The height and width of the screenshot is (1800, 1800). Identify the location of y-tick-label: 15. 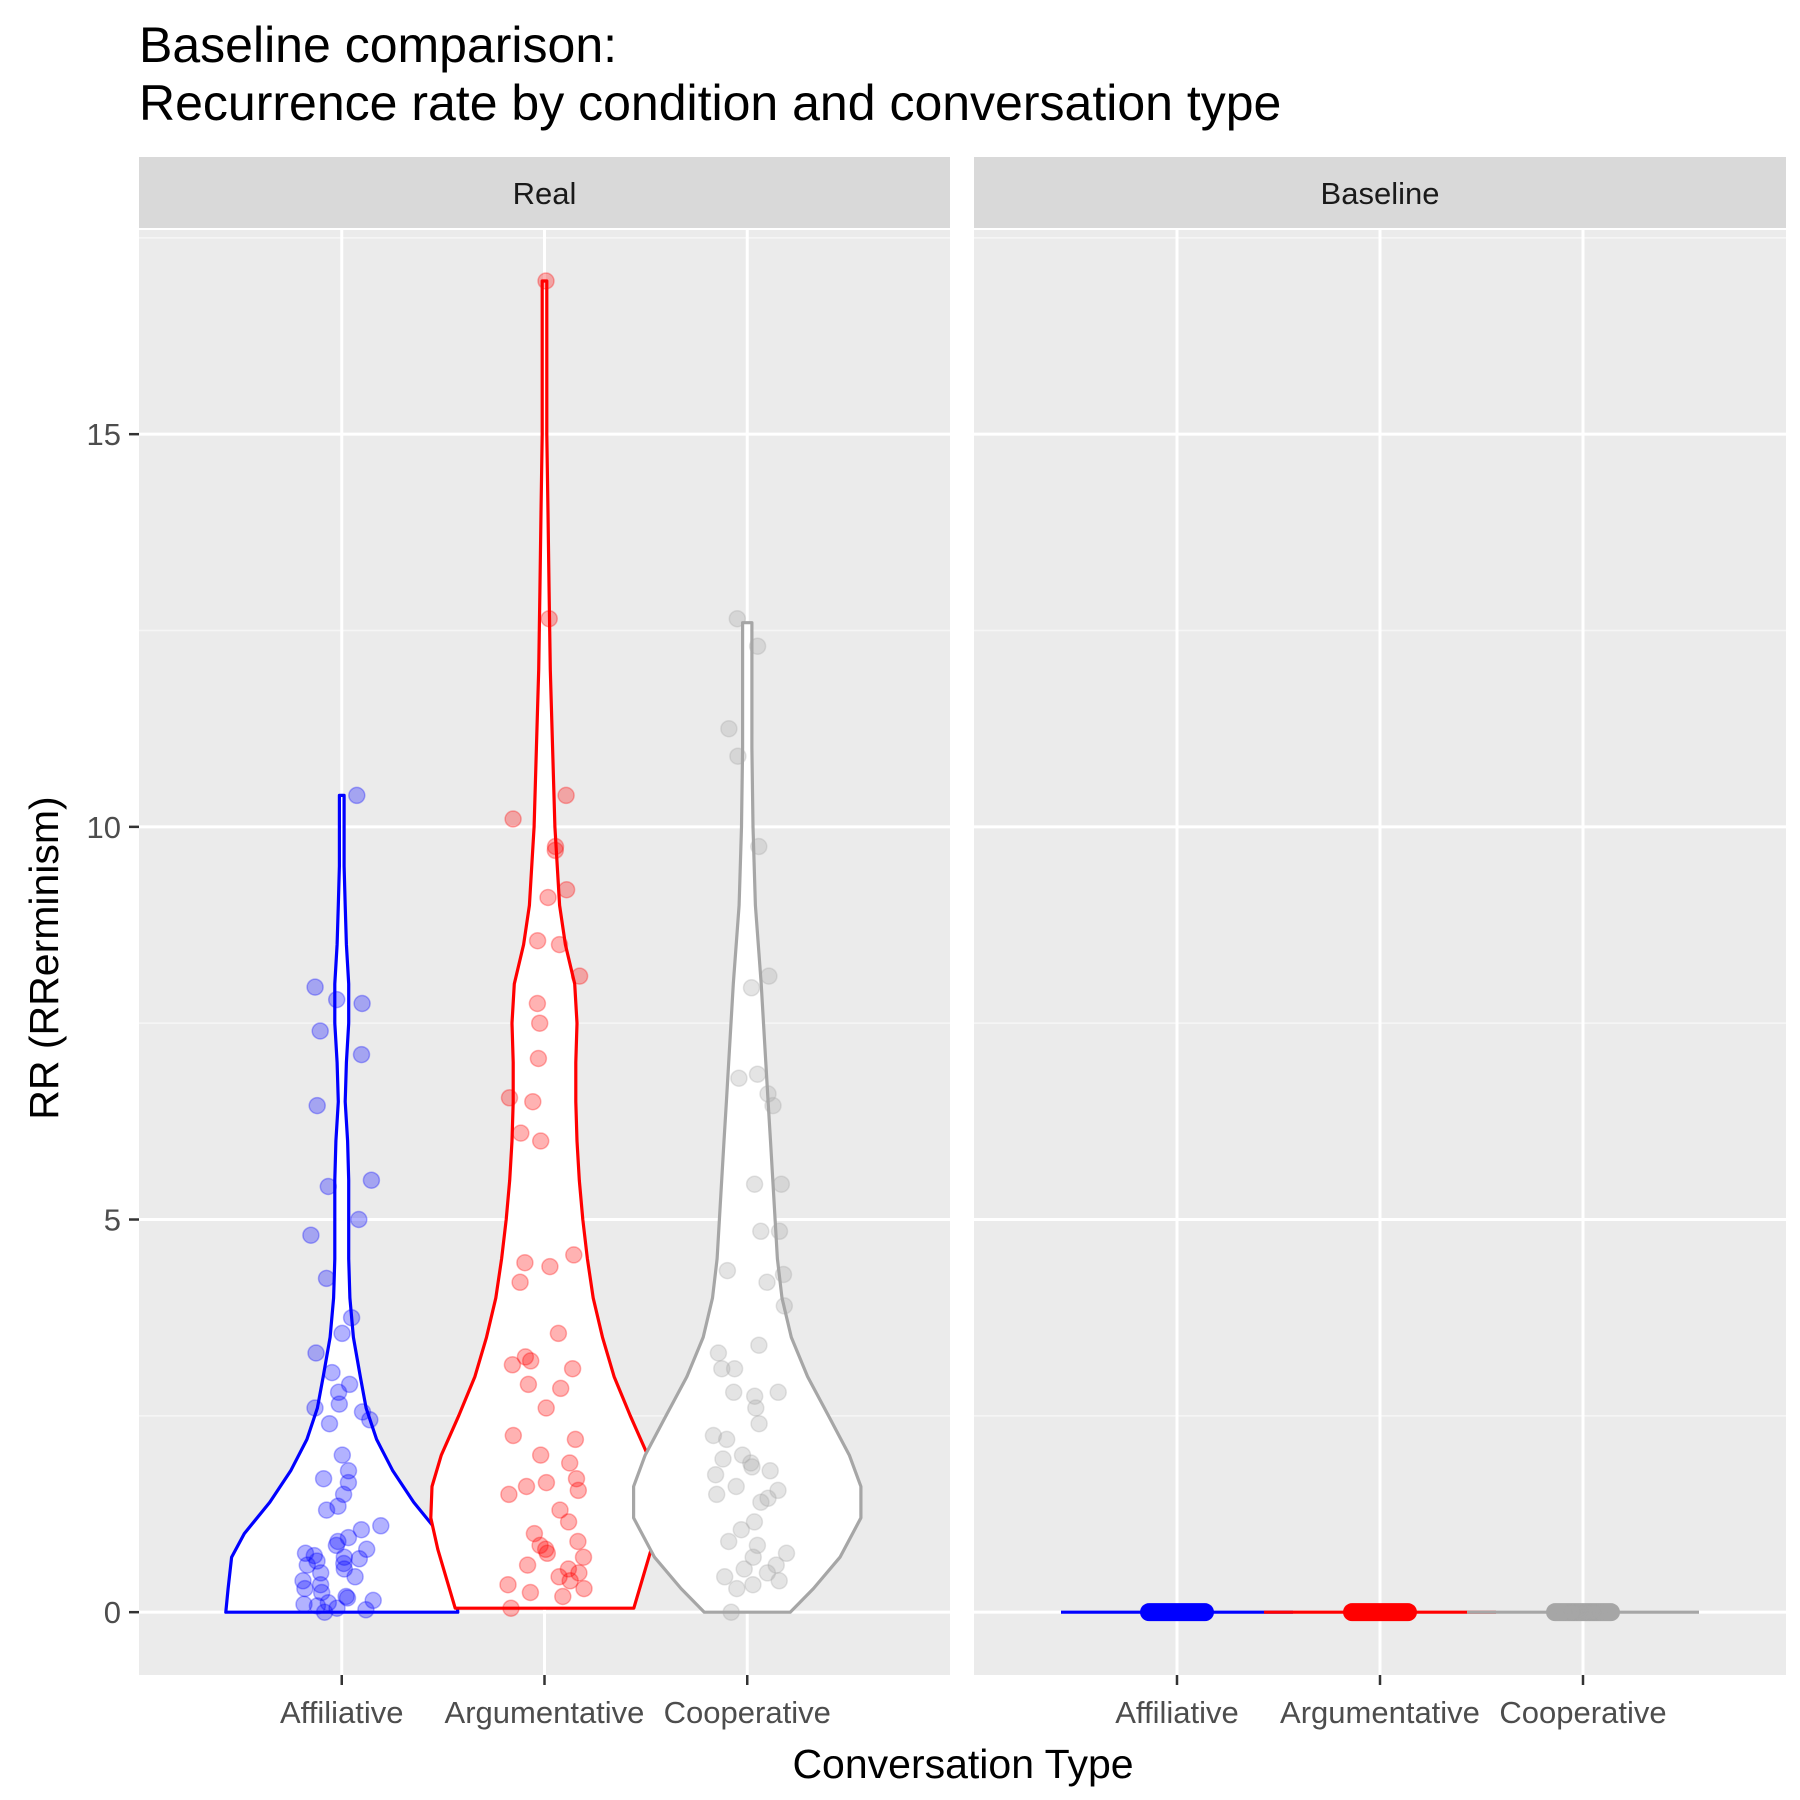
(104, 434).